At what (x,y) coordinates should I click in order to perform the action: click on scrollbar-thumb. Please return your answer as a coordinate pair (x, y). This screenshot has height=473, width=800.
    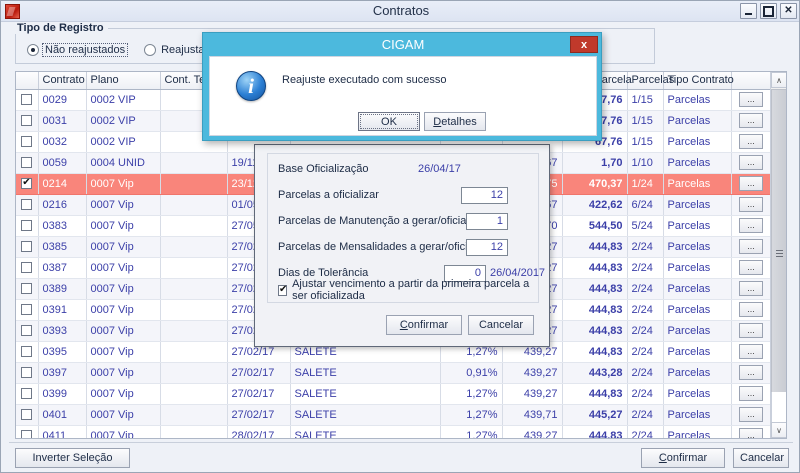
    Looking at the image, I should click on (778, 254).